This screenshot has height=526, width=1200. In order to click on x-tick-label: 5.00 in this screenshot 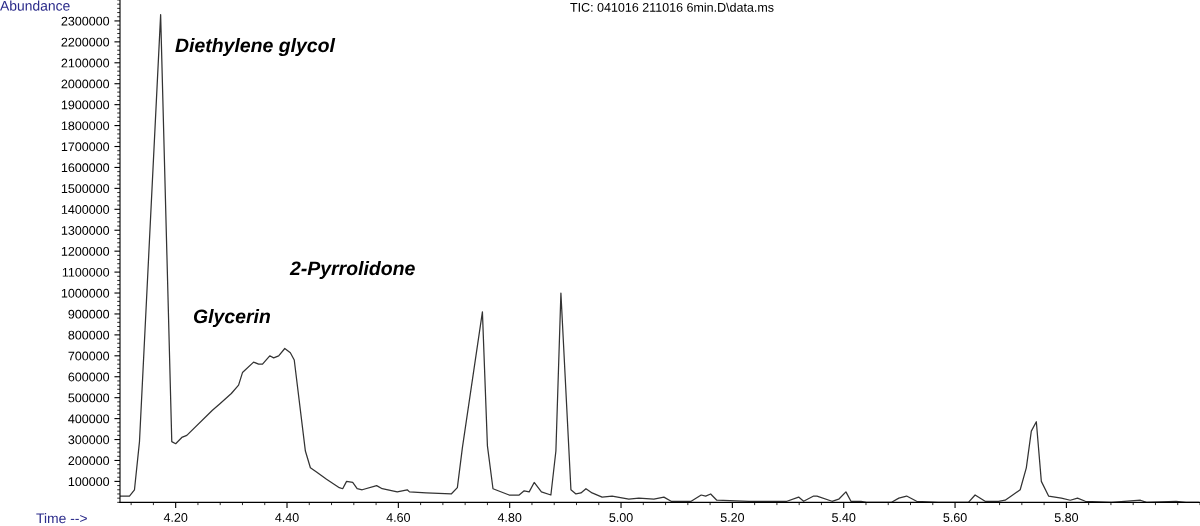, I will do `click(621, 517)`.